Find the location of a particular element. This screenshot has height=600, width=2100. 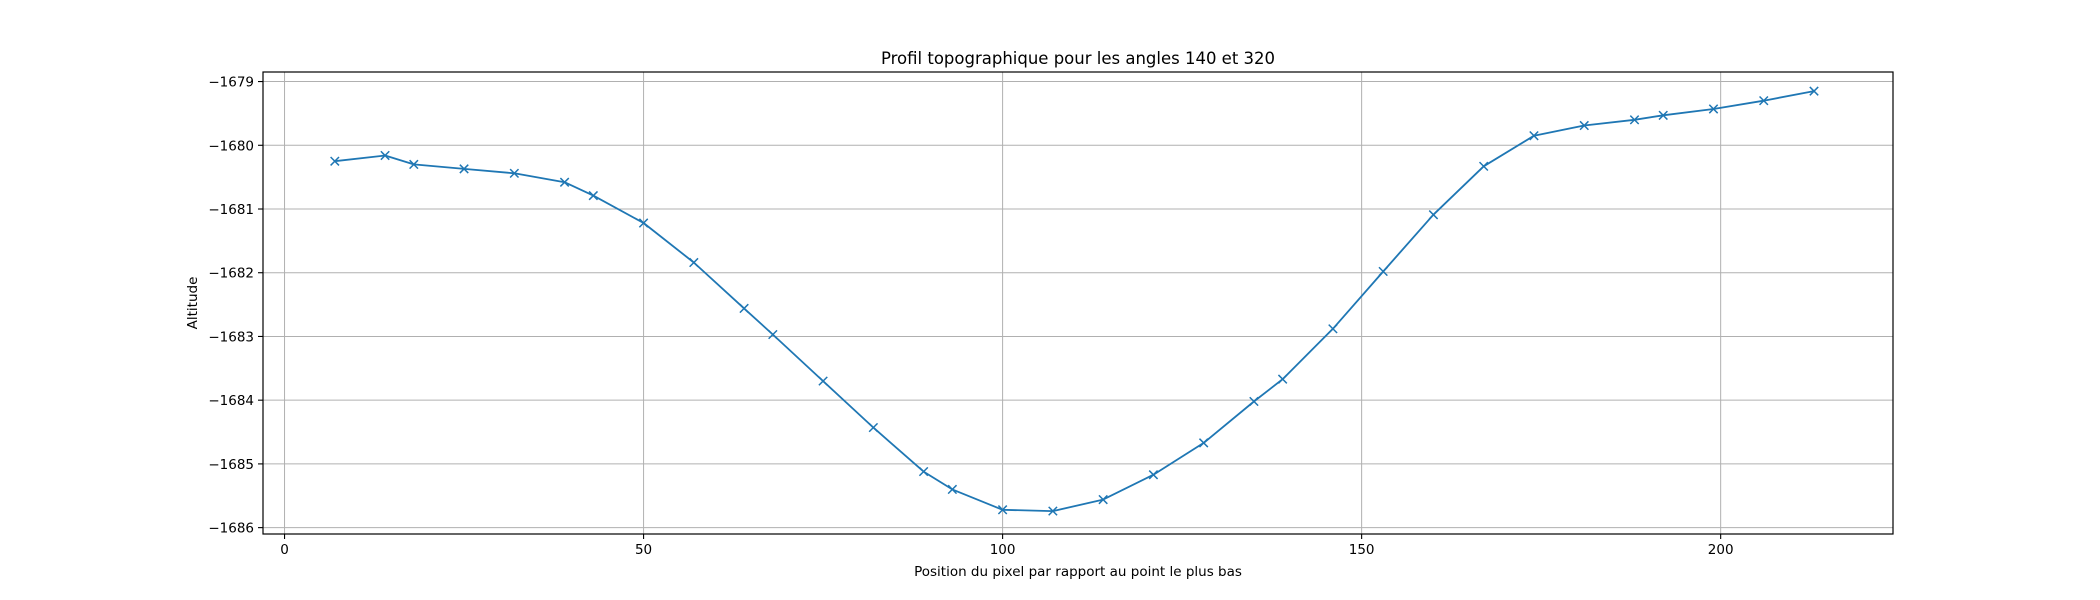

x-tick-label: 100 is located at coordinates (1003, 550).